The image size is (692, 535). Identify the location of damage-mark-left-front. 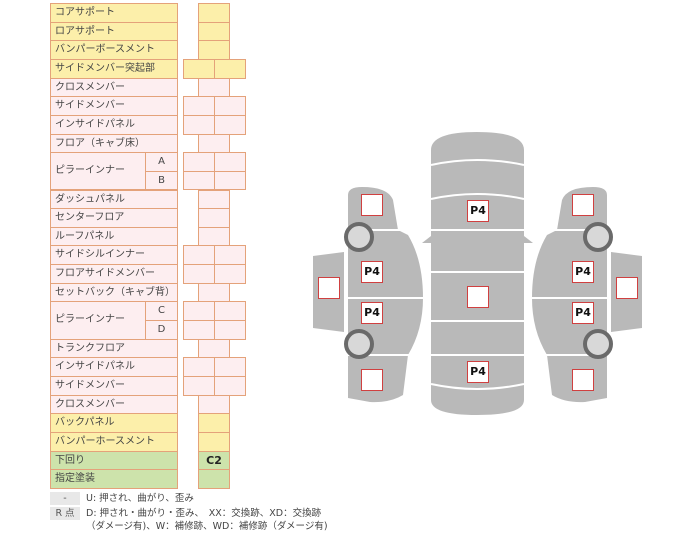
(372, 205).